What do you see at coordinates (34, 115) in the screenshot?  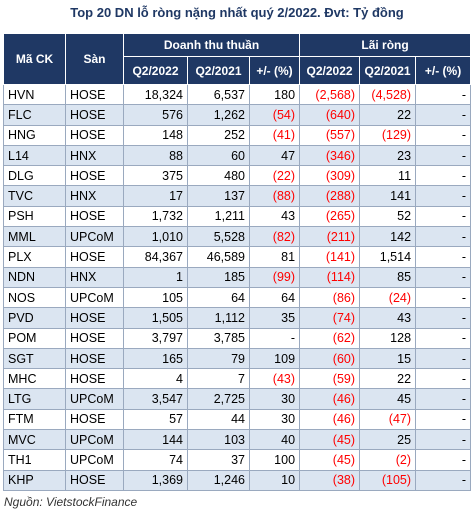 I see `cell-code: FLC` at bounding box center [34, 115].